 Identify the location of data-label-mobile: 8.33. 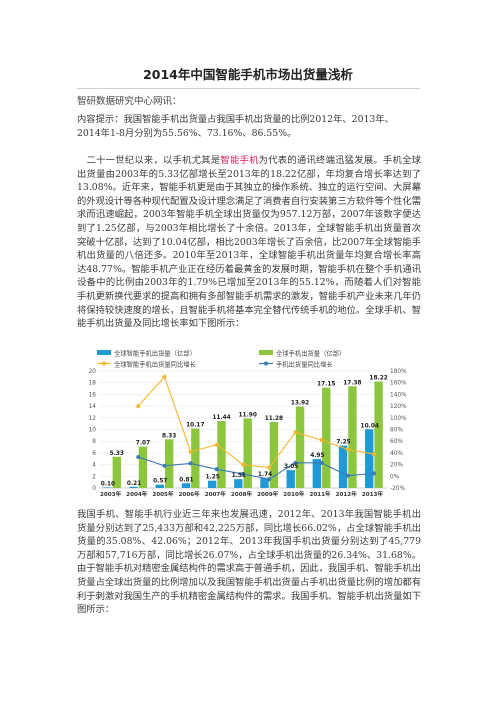
(169, 436).